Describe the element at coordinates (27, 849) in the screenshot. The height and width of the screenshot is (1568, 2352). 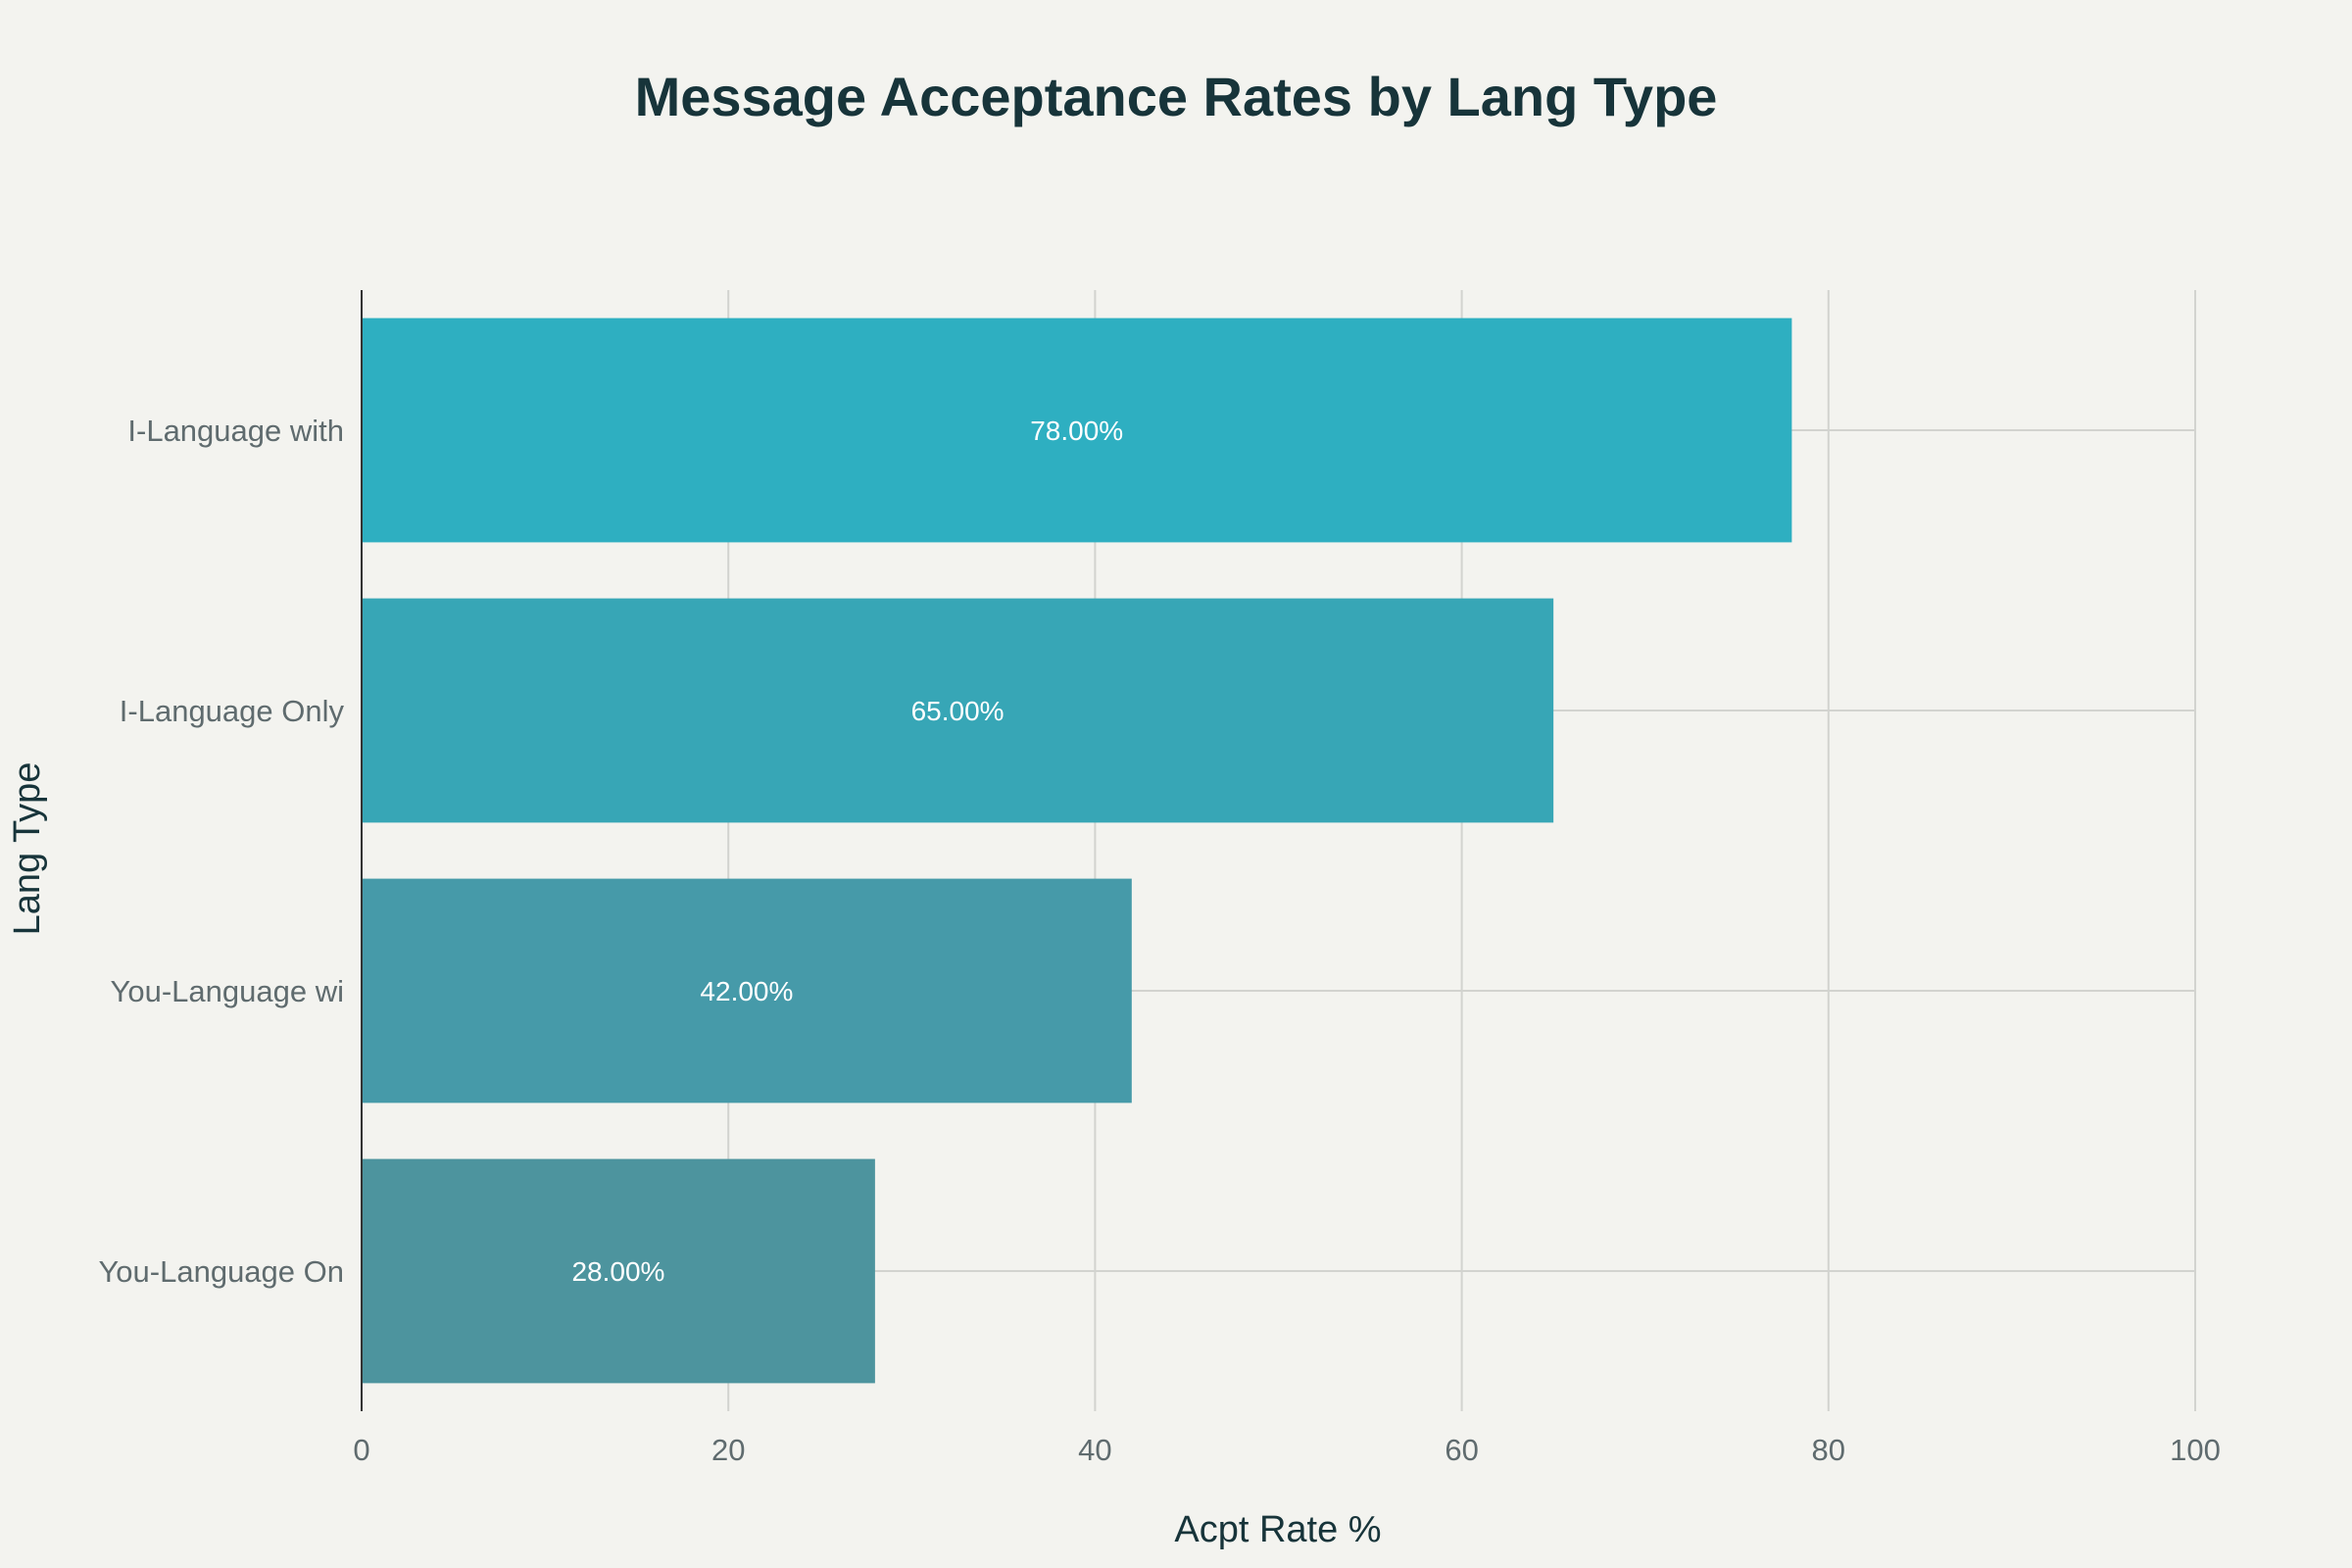
I see `y-axis-title: Lang Type` at that location.